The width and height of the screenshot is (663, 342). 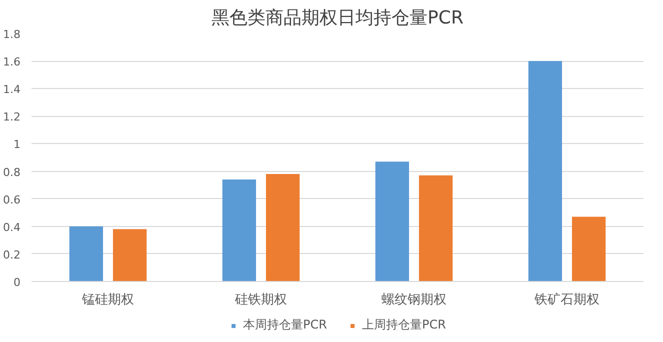 What do you see at coordinates (260, 300) in the screenshot?
I see `x-tick-label: 硅铁期权` at bounding box center [260, 300].